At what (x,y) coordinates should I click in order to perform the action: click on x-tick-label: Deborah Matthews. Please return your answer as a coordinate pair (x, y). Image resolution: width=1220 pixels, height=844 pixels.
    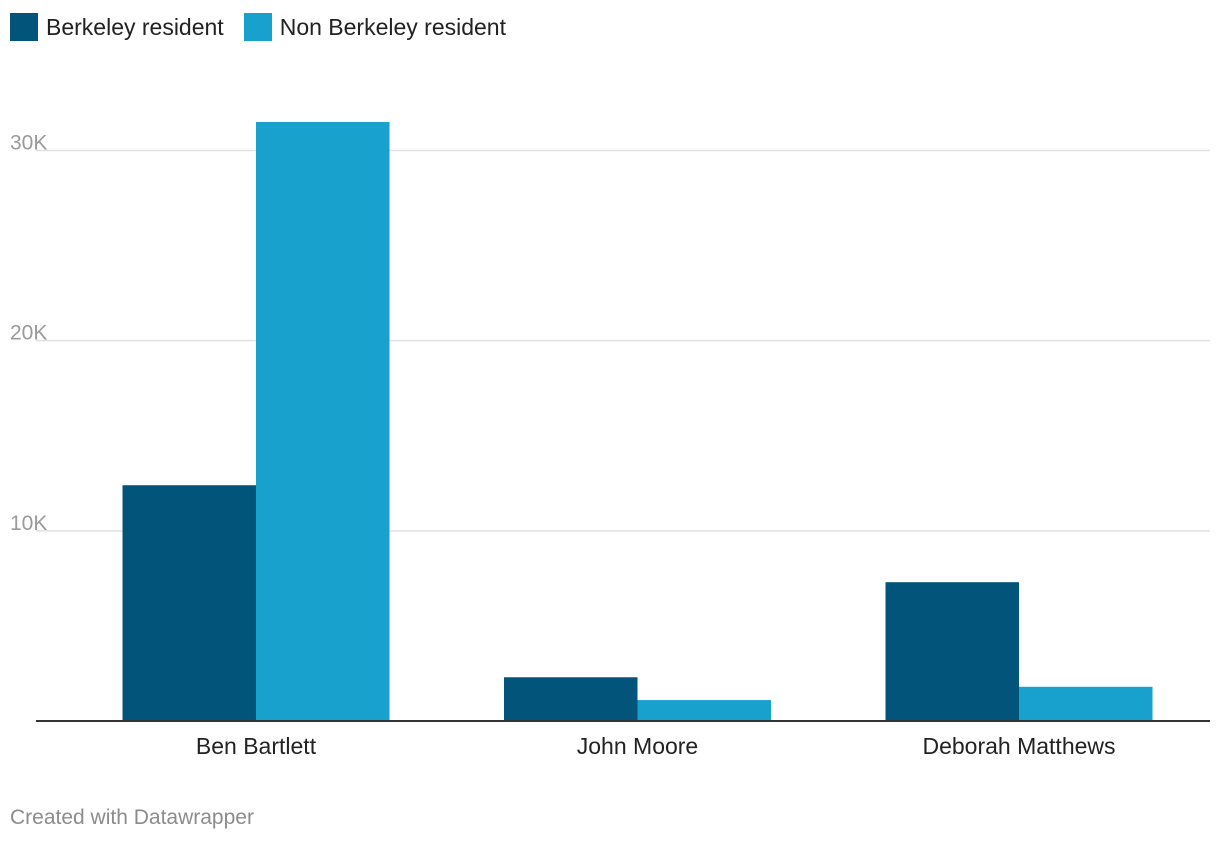
    Looking at the image, I should click on (1018, 746).